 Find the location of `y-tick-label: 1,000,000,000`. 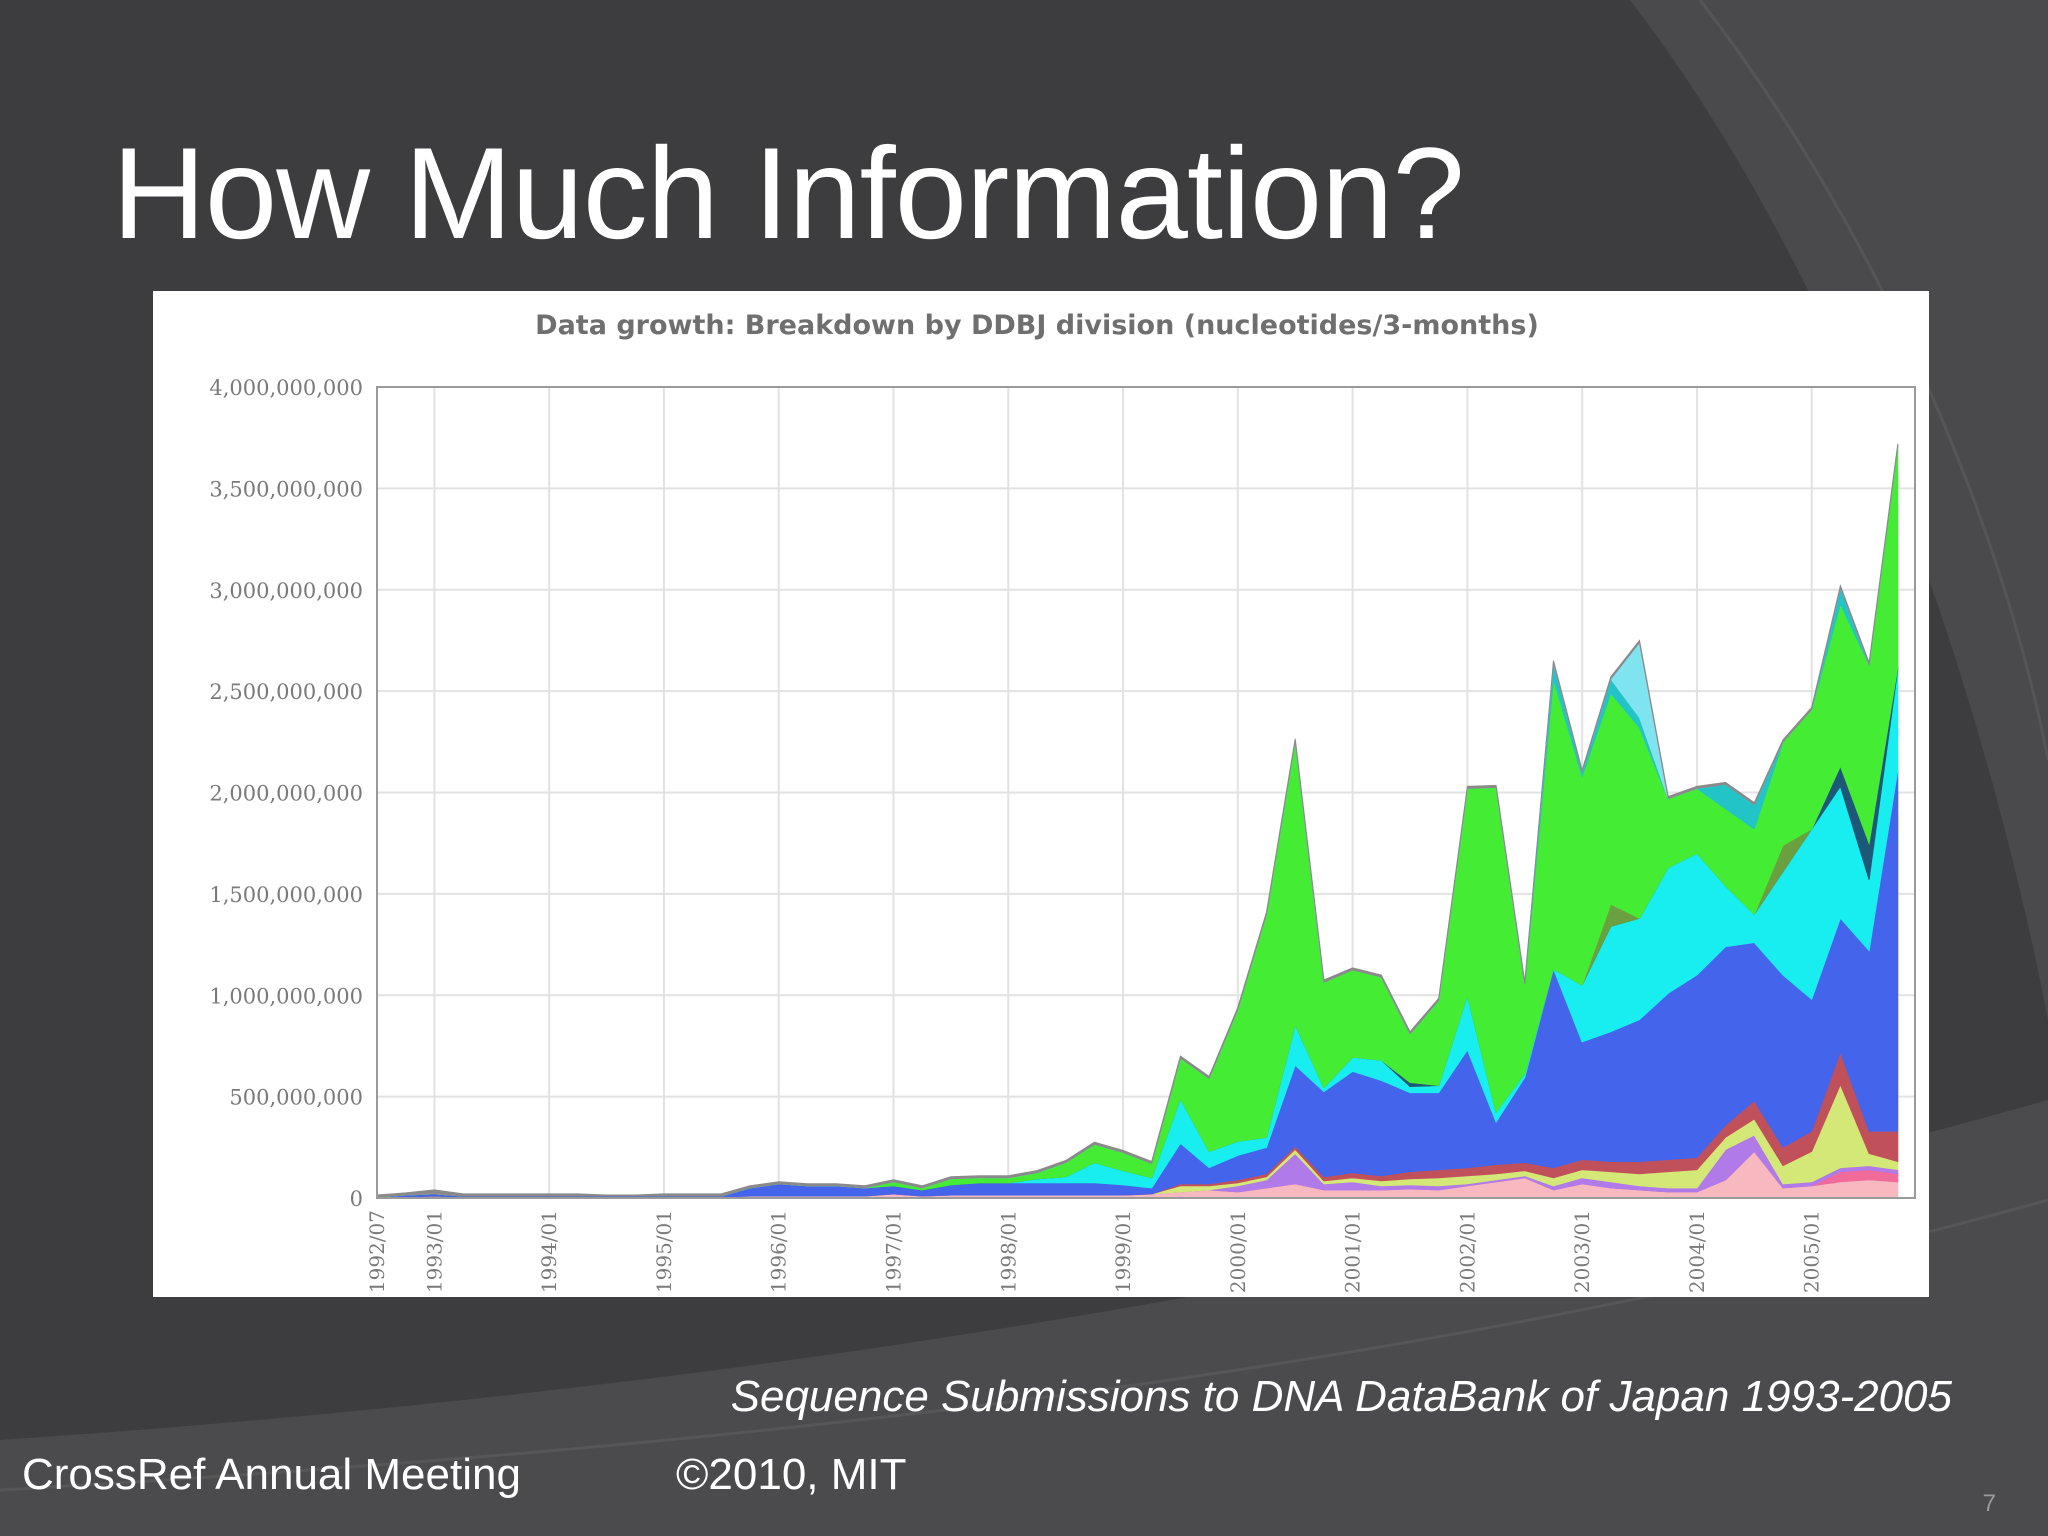

y-tick-label: 1,000,000,000 is located at coordinates (286, 996).